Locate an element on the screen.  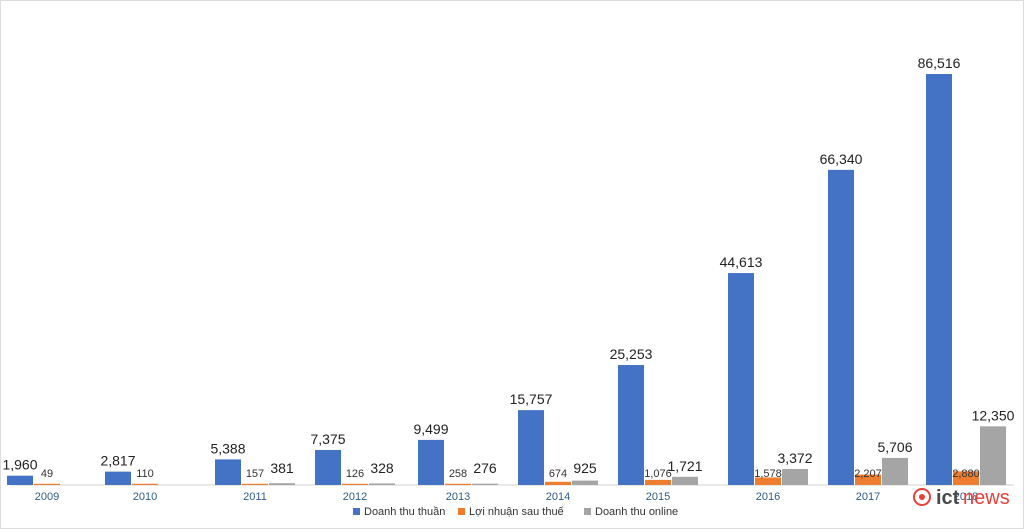
data-label-doanh-thu-thuần-2018: 86,516 is located at coordinates (939, 63).